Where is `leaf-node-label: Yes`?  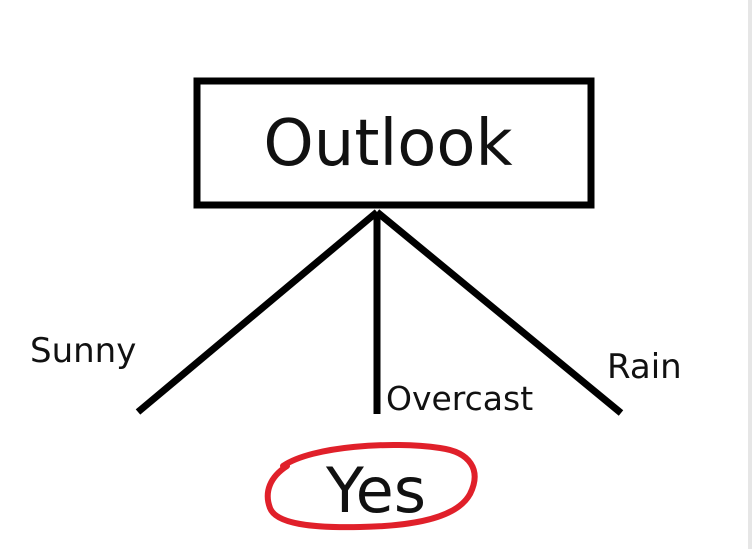
leaf-node-label: Yes is located at coordinates (375, 490).